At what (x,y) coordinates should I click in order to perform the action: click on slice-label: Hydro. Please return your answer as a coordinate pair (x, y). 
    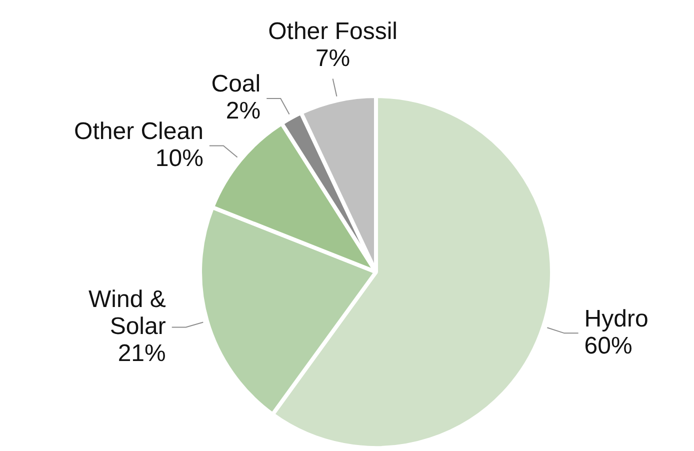
    Looking at the image, I should click on (616, 318).